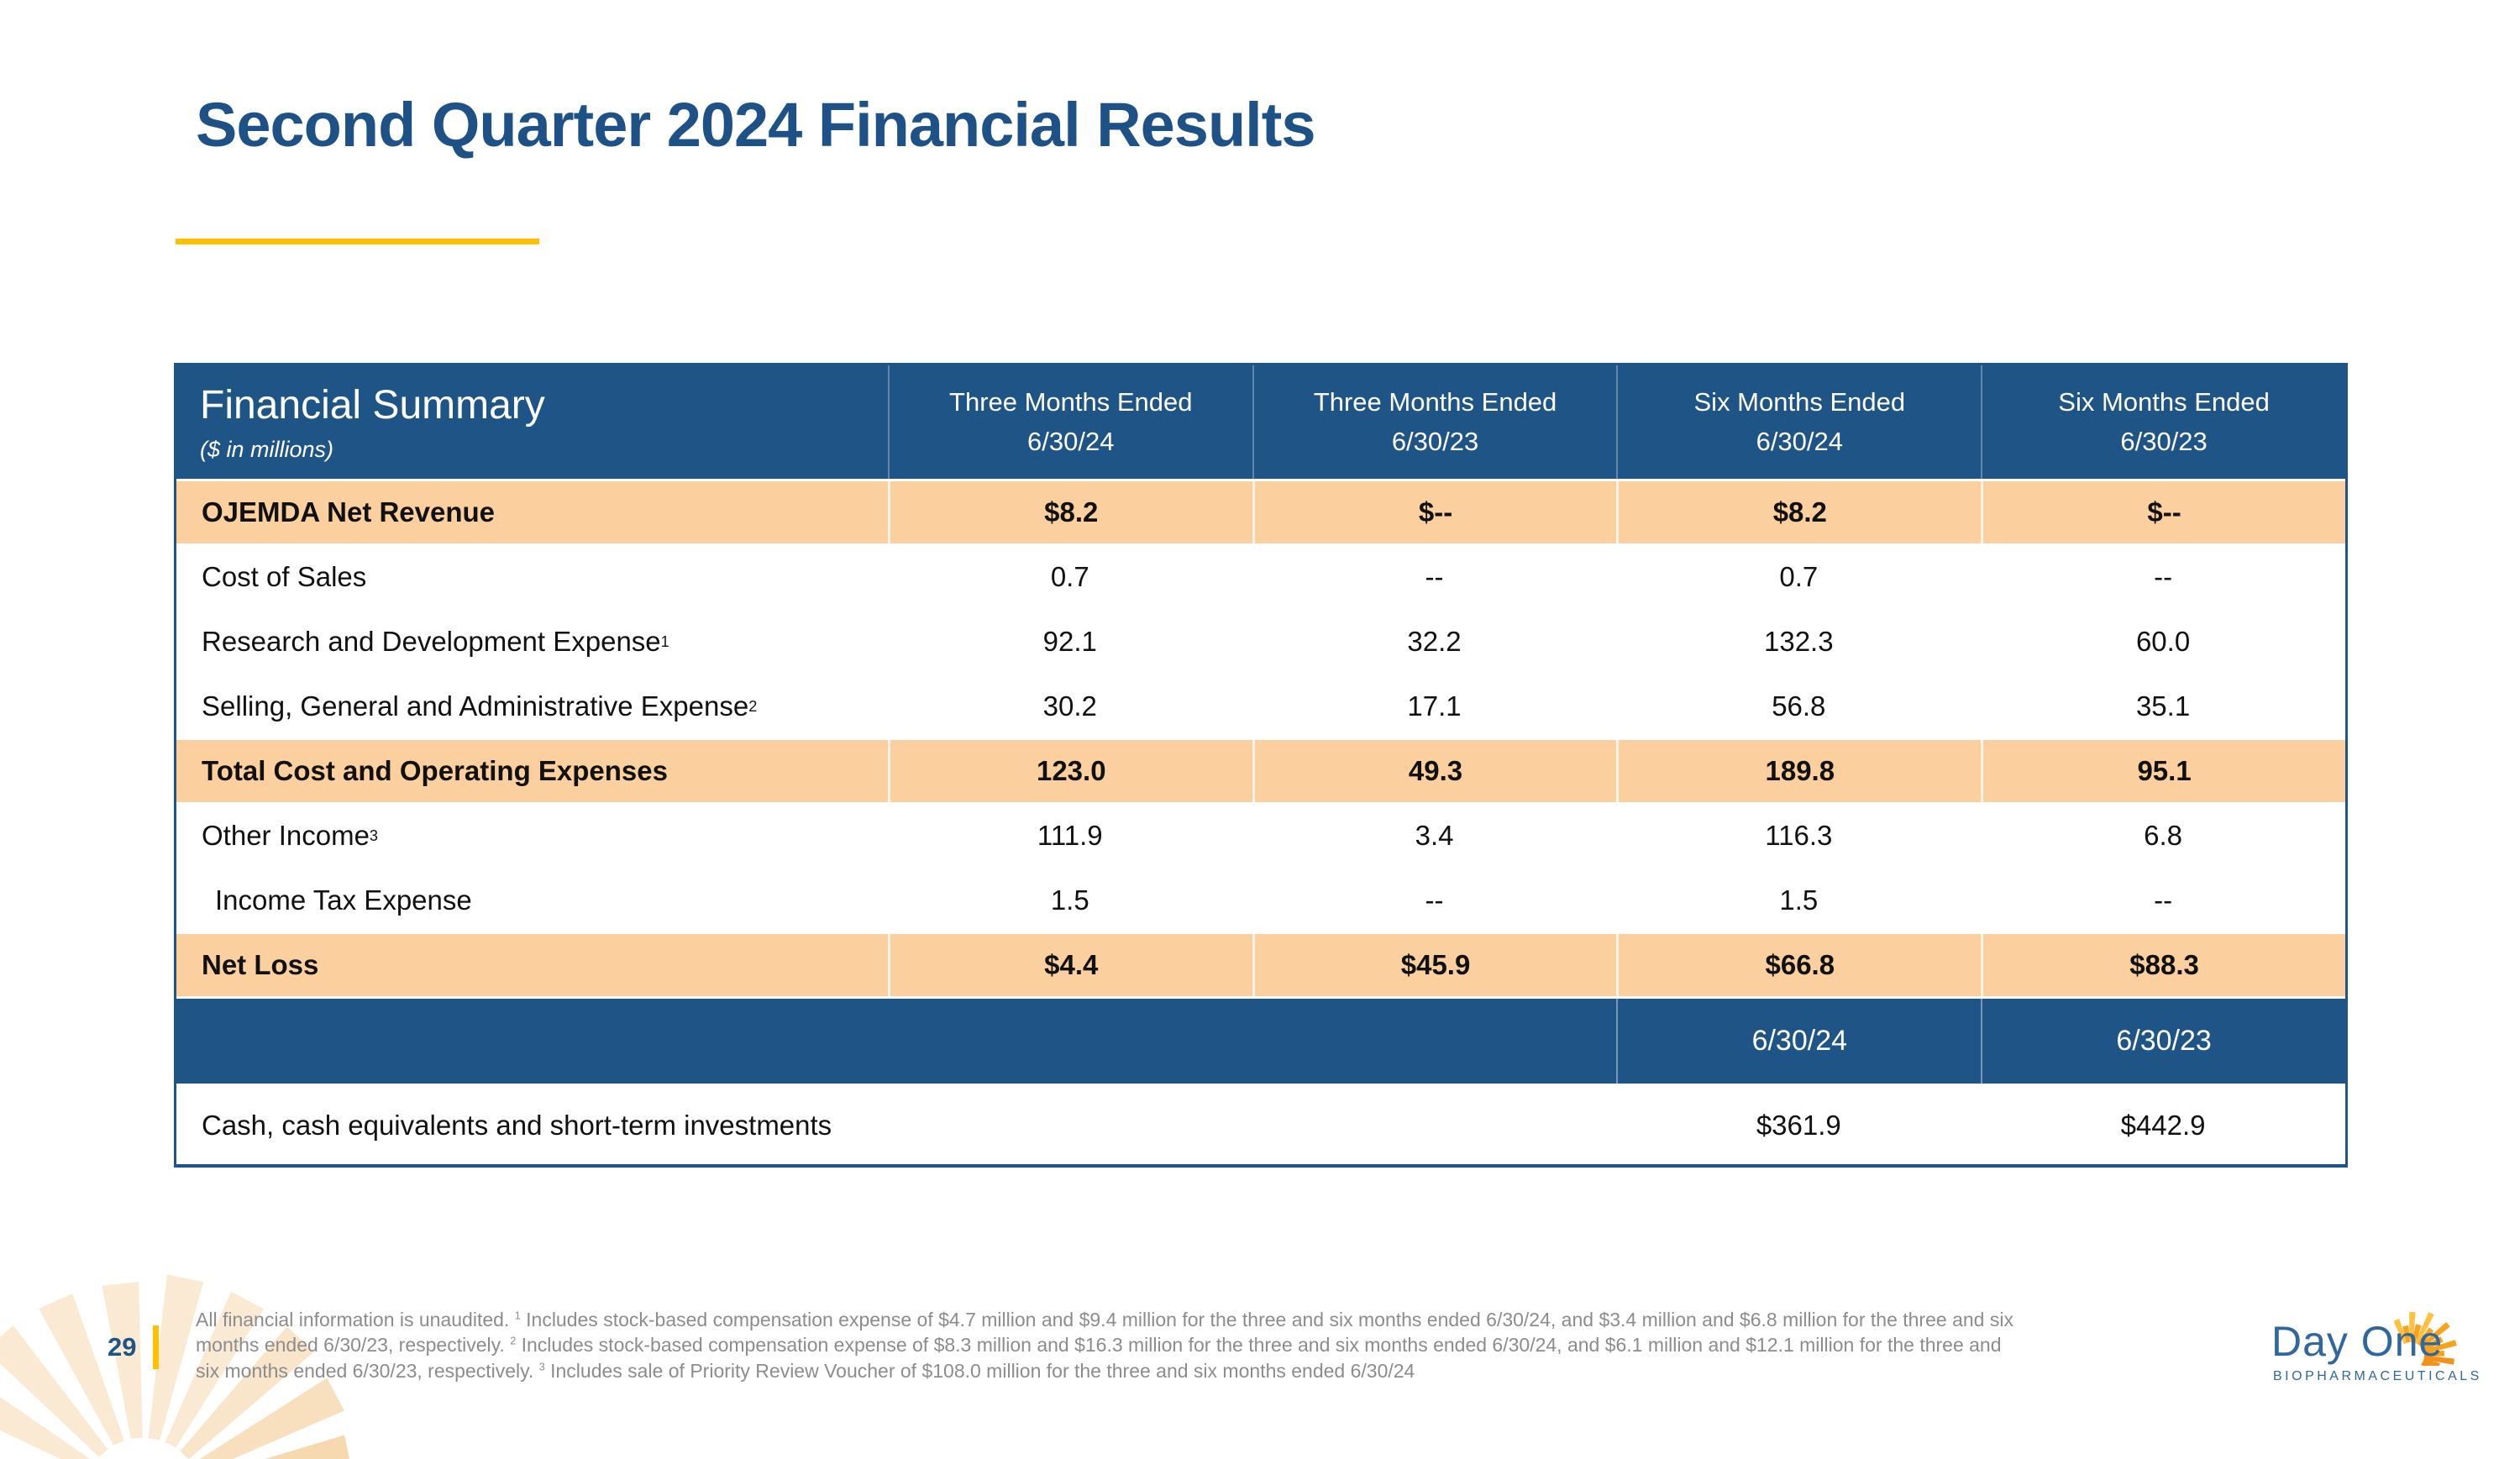 The width and height of the screenshot is (2520, 1459). Describe the element at coordinates (1798, 965) in the screenshot. I see `cell-value: $66.8` at that location.